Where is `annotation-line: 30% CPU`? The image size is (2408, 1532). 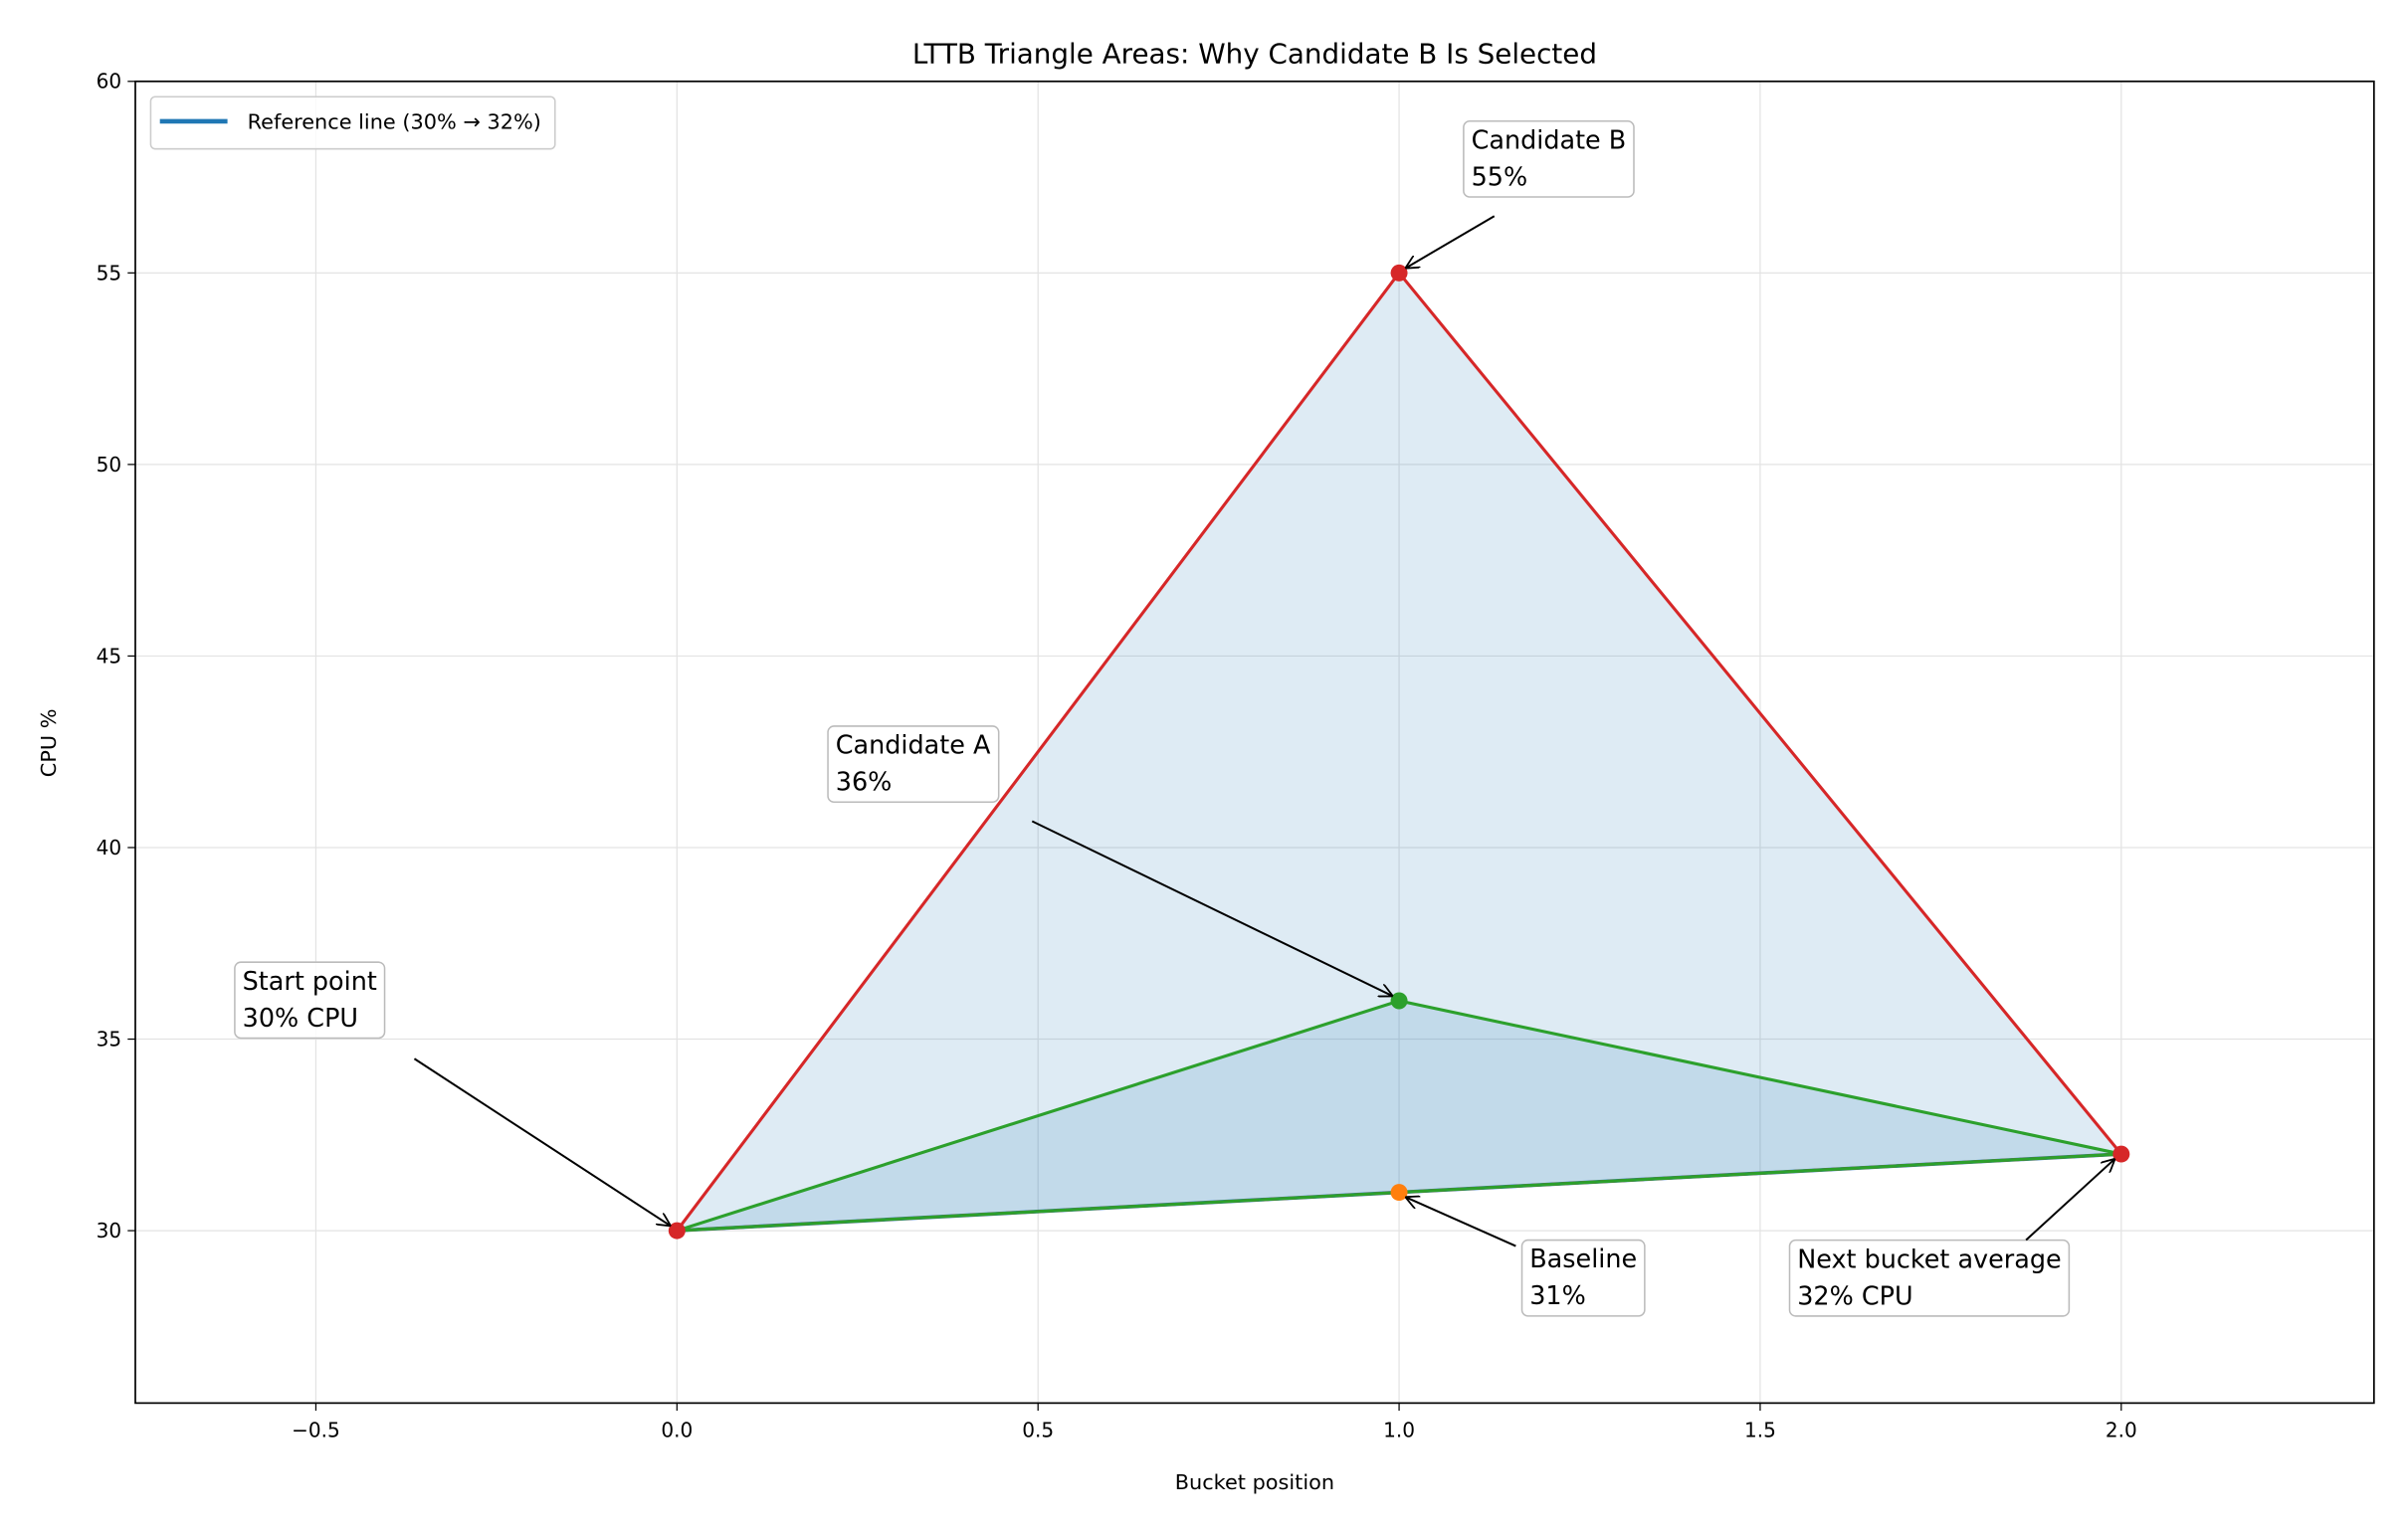
annotation-line: 30% CPU is located at coordinates (300, 1019).